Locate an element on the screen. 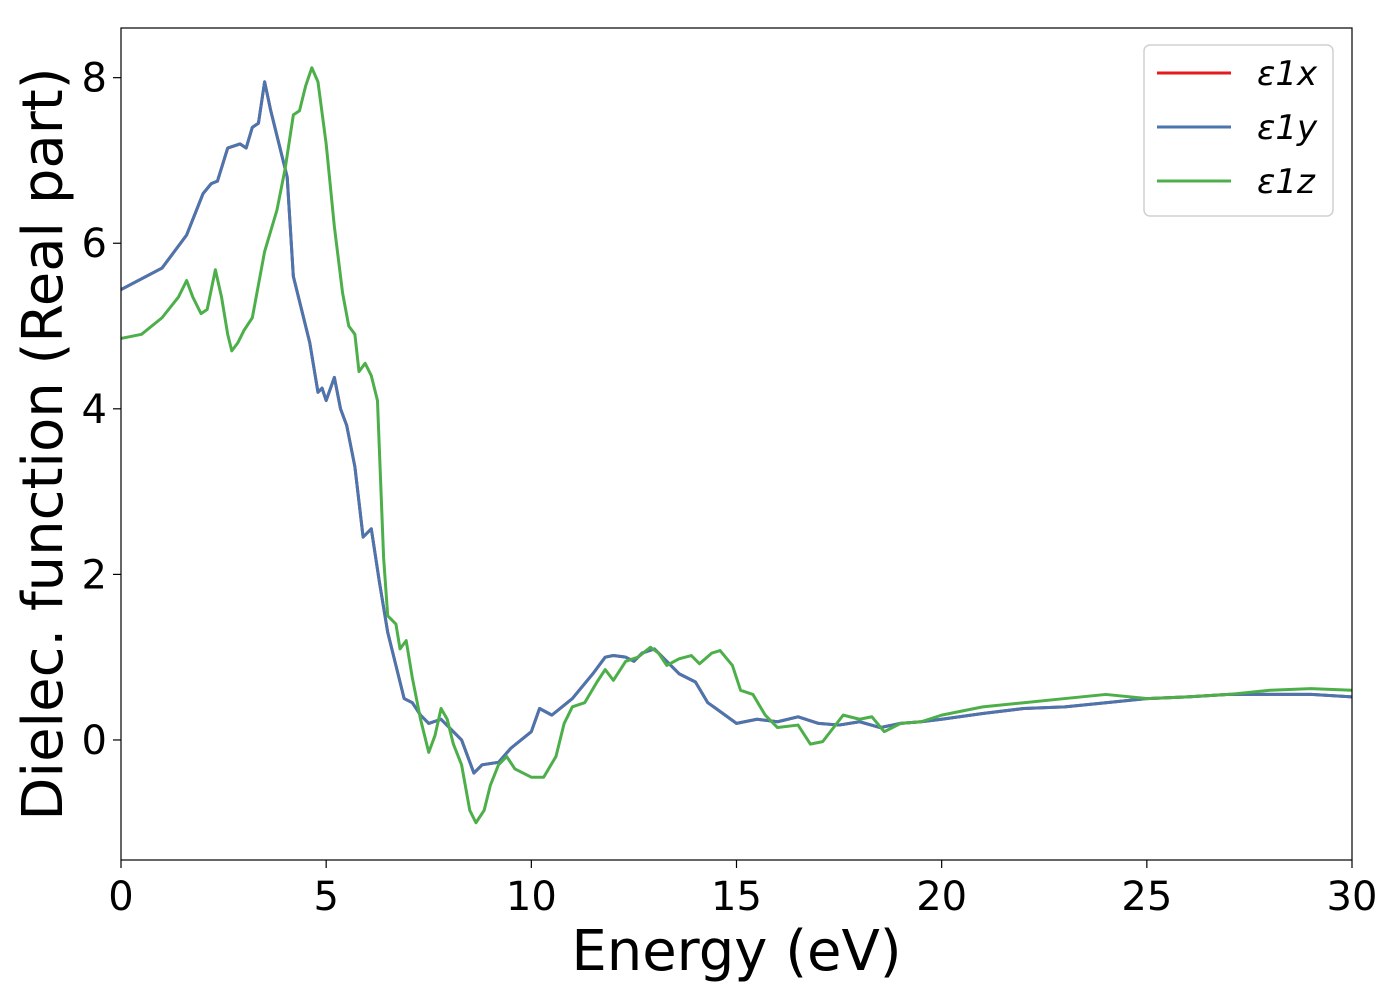 This screenshot has height=1000, width=1400. legend-label: ε1y is located at coordinates (1287, 128).